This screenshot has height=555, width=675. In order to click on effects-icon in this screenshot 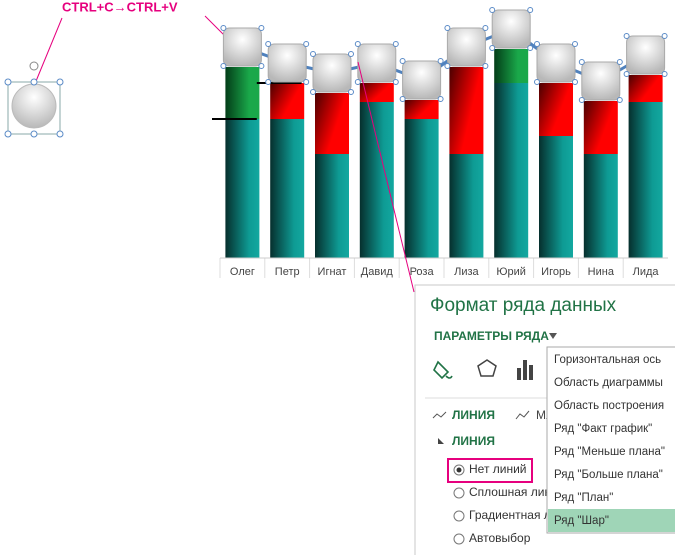, I will do `click(487, 368)`.